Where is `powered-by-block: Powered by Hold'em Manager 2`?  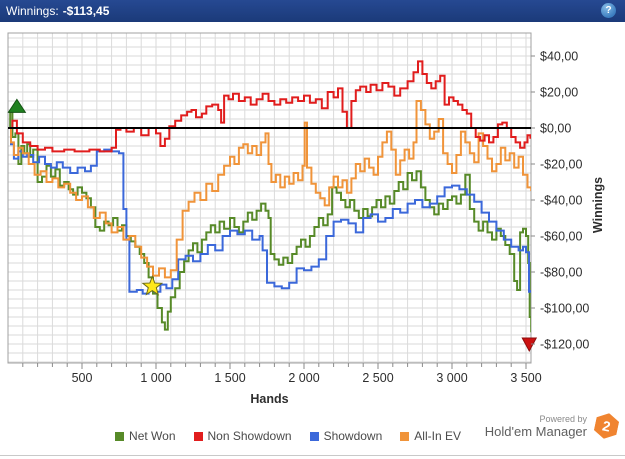
powered-by-block: Powered by Hold'em Manager 2 is located at coordinates (552, 426).